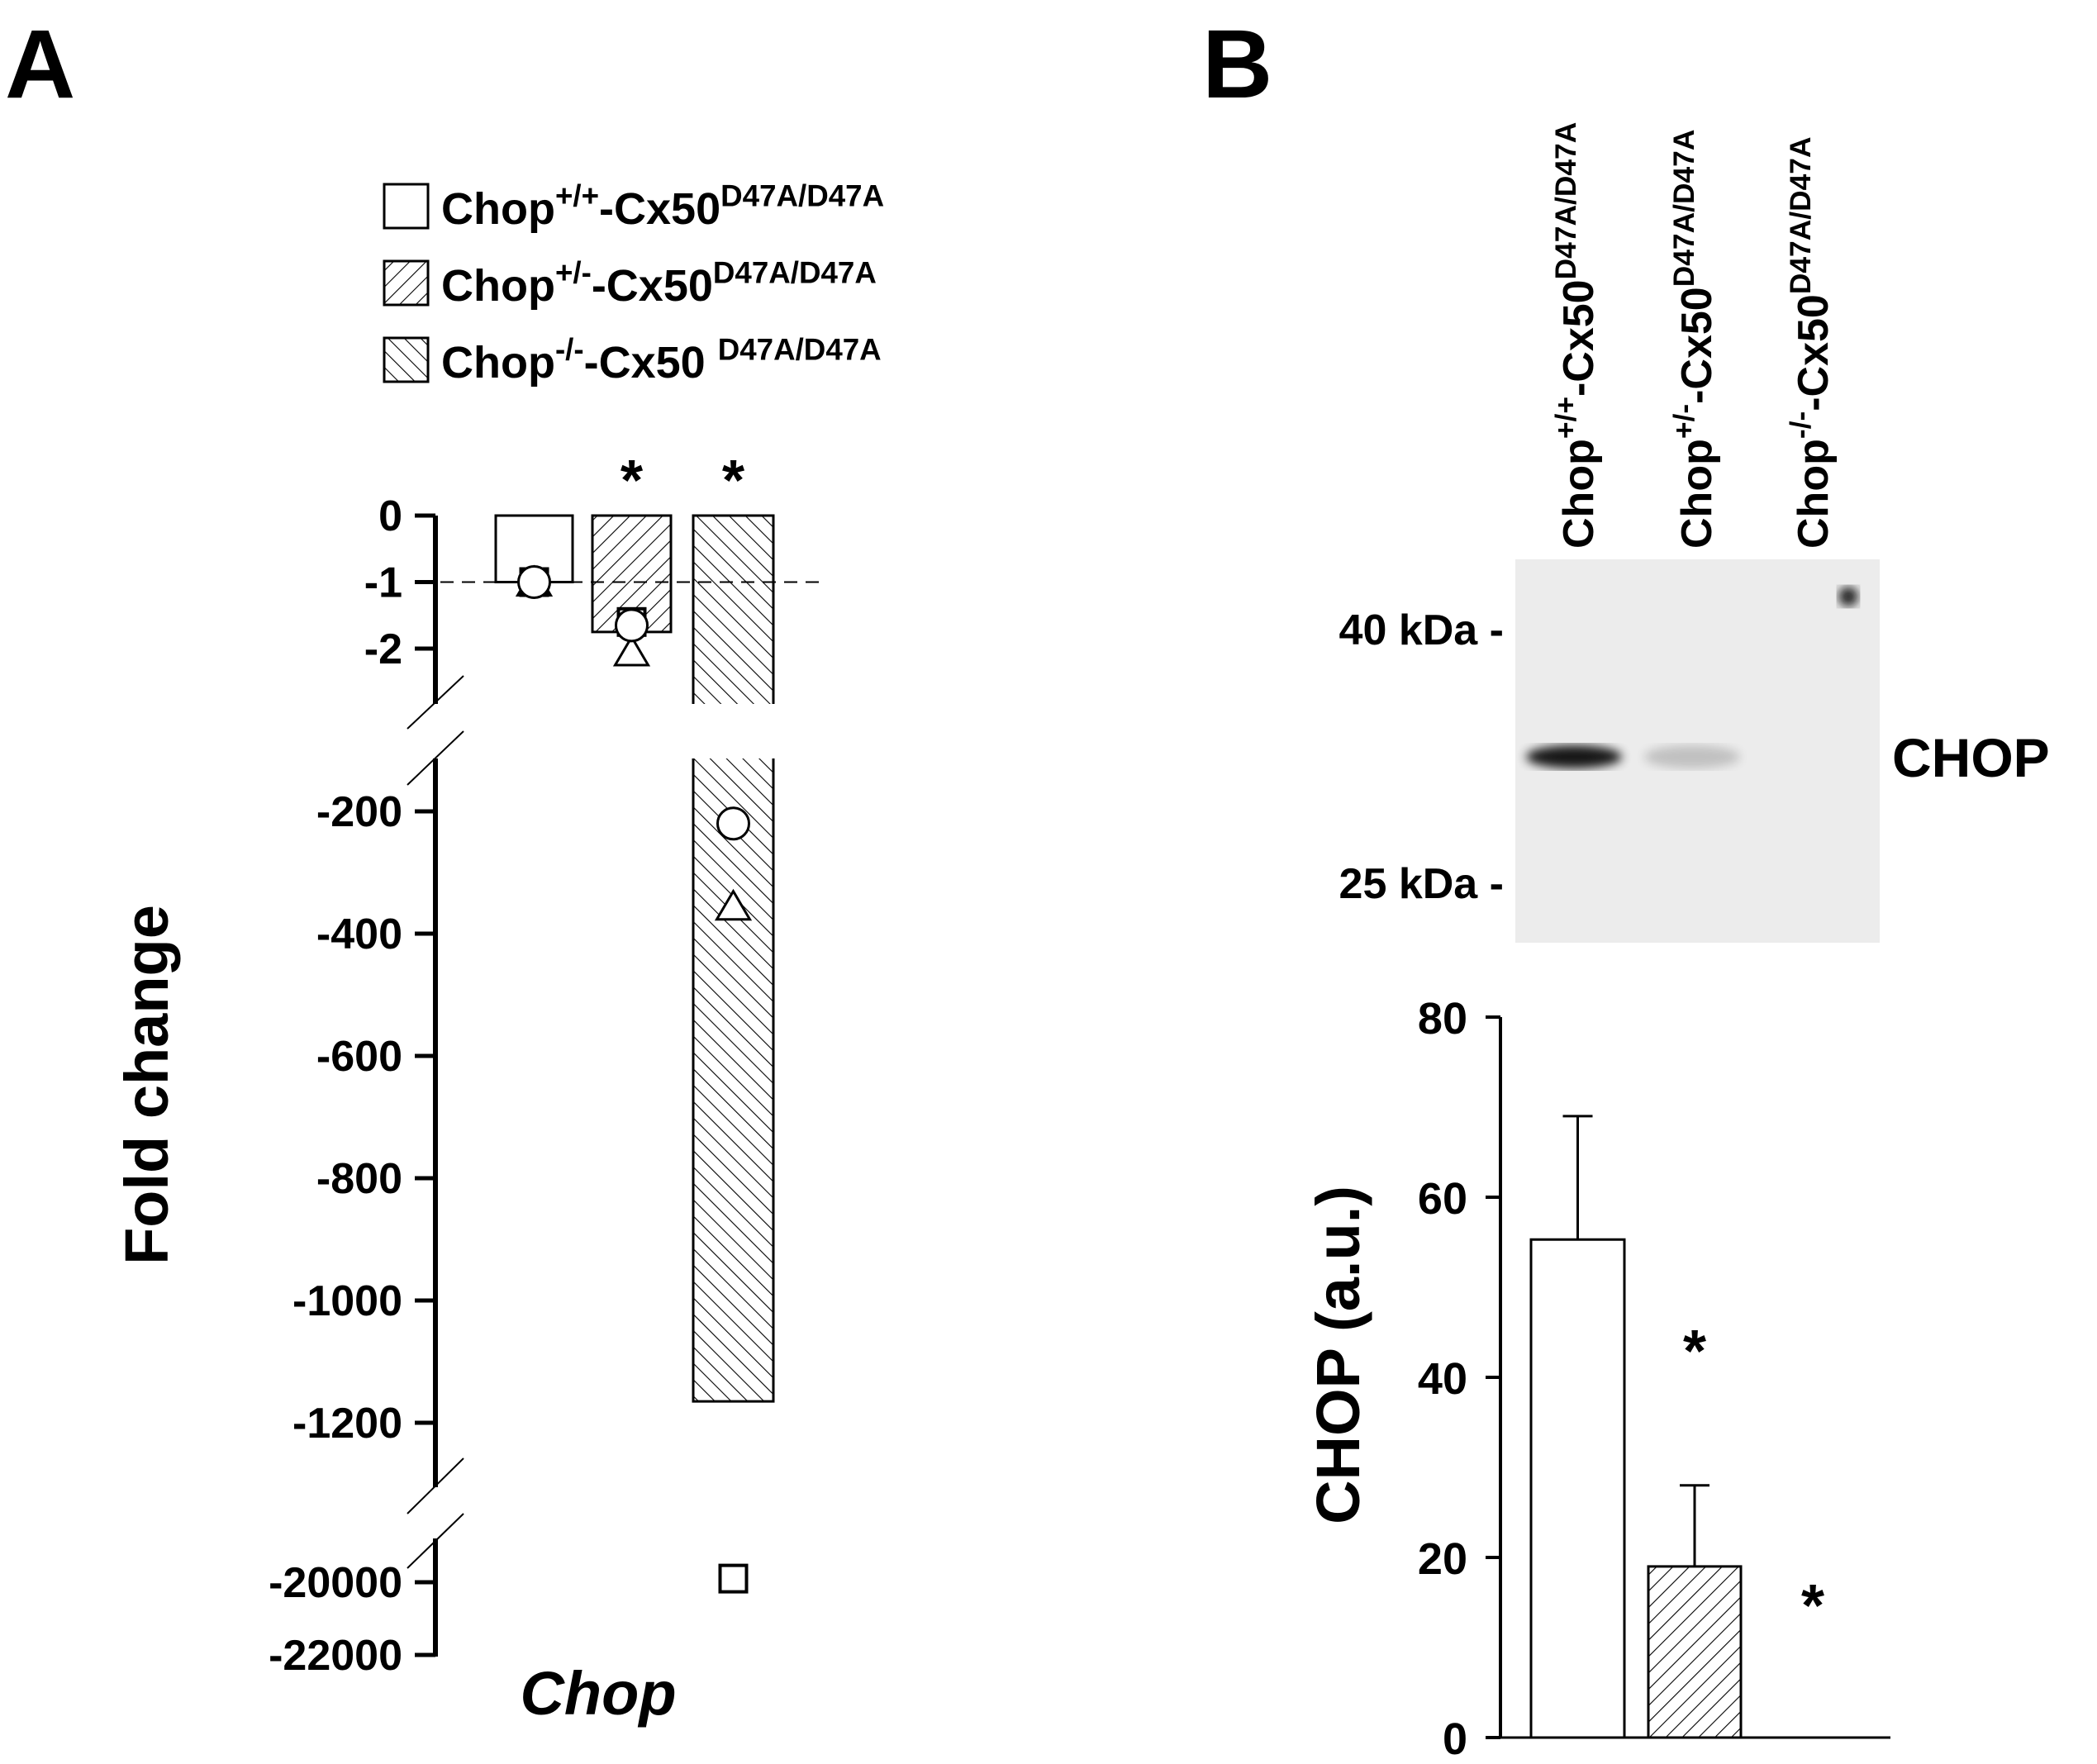 The height and width of the screenshot is (1764, 2097). Describe the element at coordinates (1694, 339) in the screenshot. I see `lane-label: Chop+/--Cx50D47A/D47A` at that location.